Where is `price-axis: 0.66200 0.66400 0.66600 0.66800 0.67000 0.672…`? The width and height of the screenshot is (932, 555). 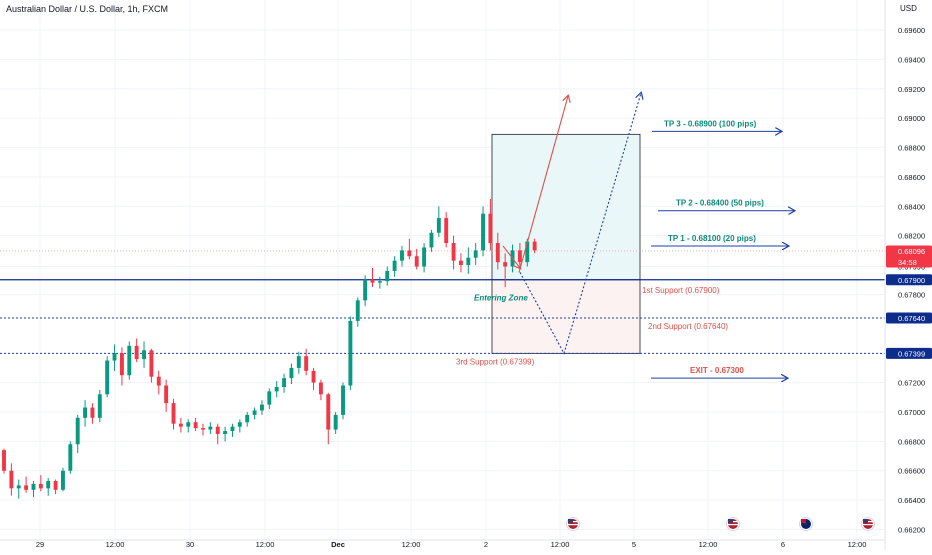
price-axis: 0.66200 0.66400 0.66600 0.66800 0.67000 0.672… is located at coordinates (908, 275).